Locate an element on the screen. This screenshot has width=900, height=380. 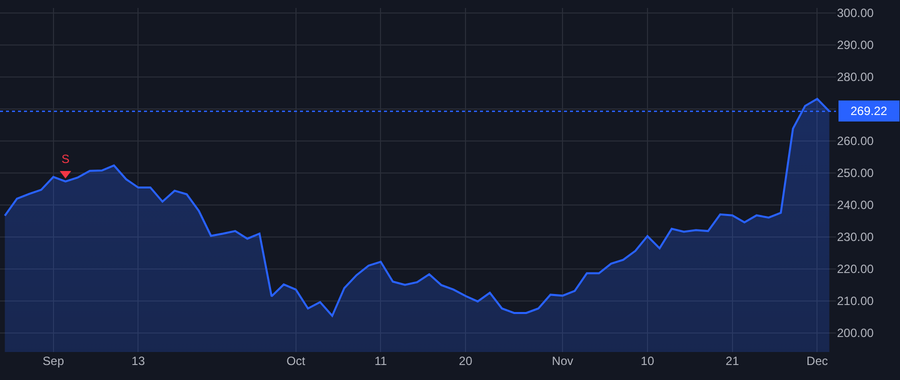
y-tick-label: 200.00 is located at coordinates (855, 333).